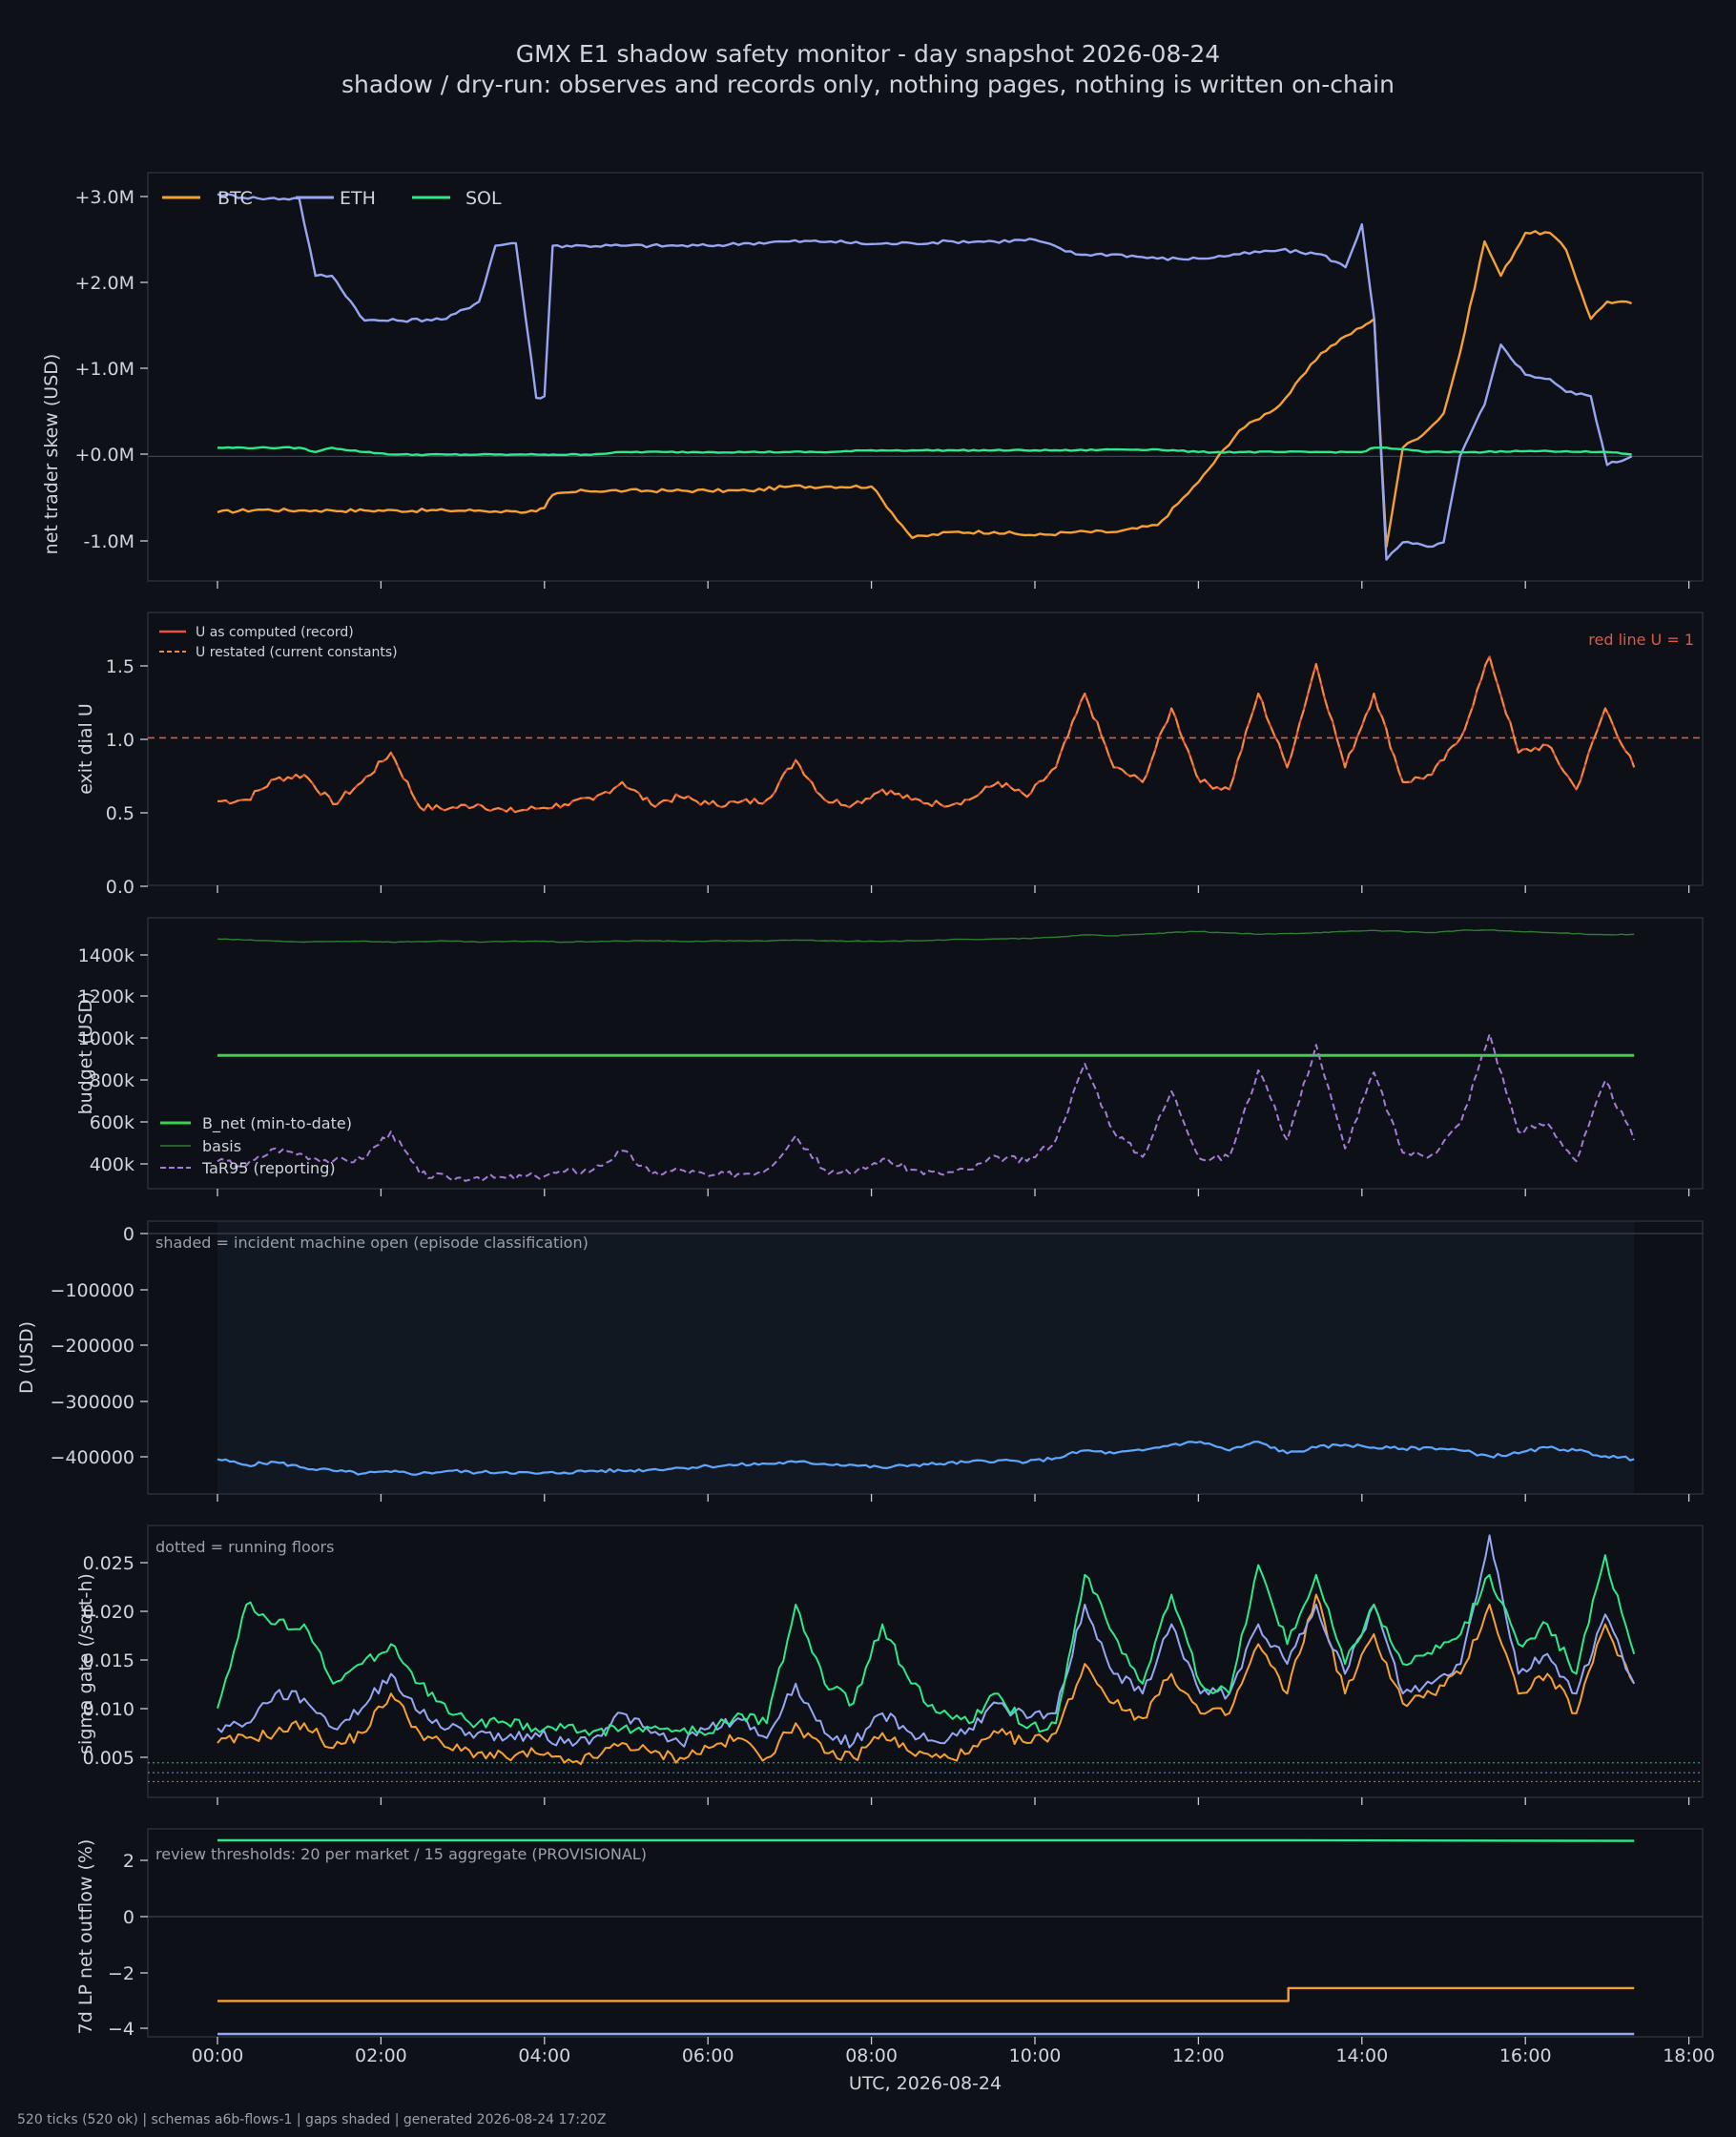 The image size is (1736, 2137). I want to click on y-tick-label: 0.020, so click(108, 1612).